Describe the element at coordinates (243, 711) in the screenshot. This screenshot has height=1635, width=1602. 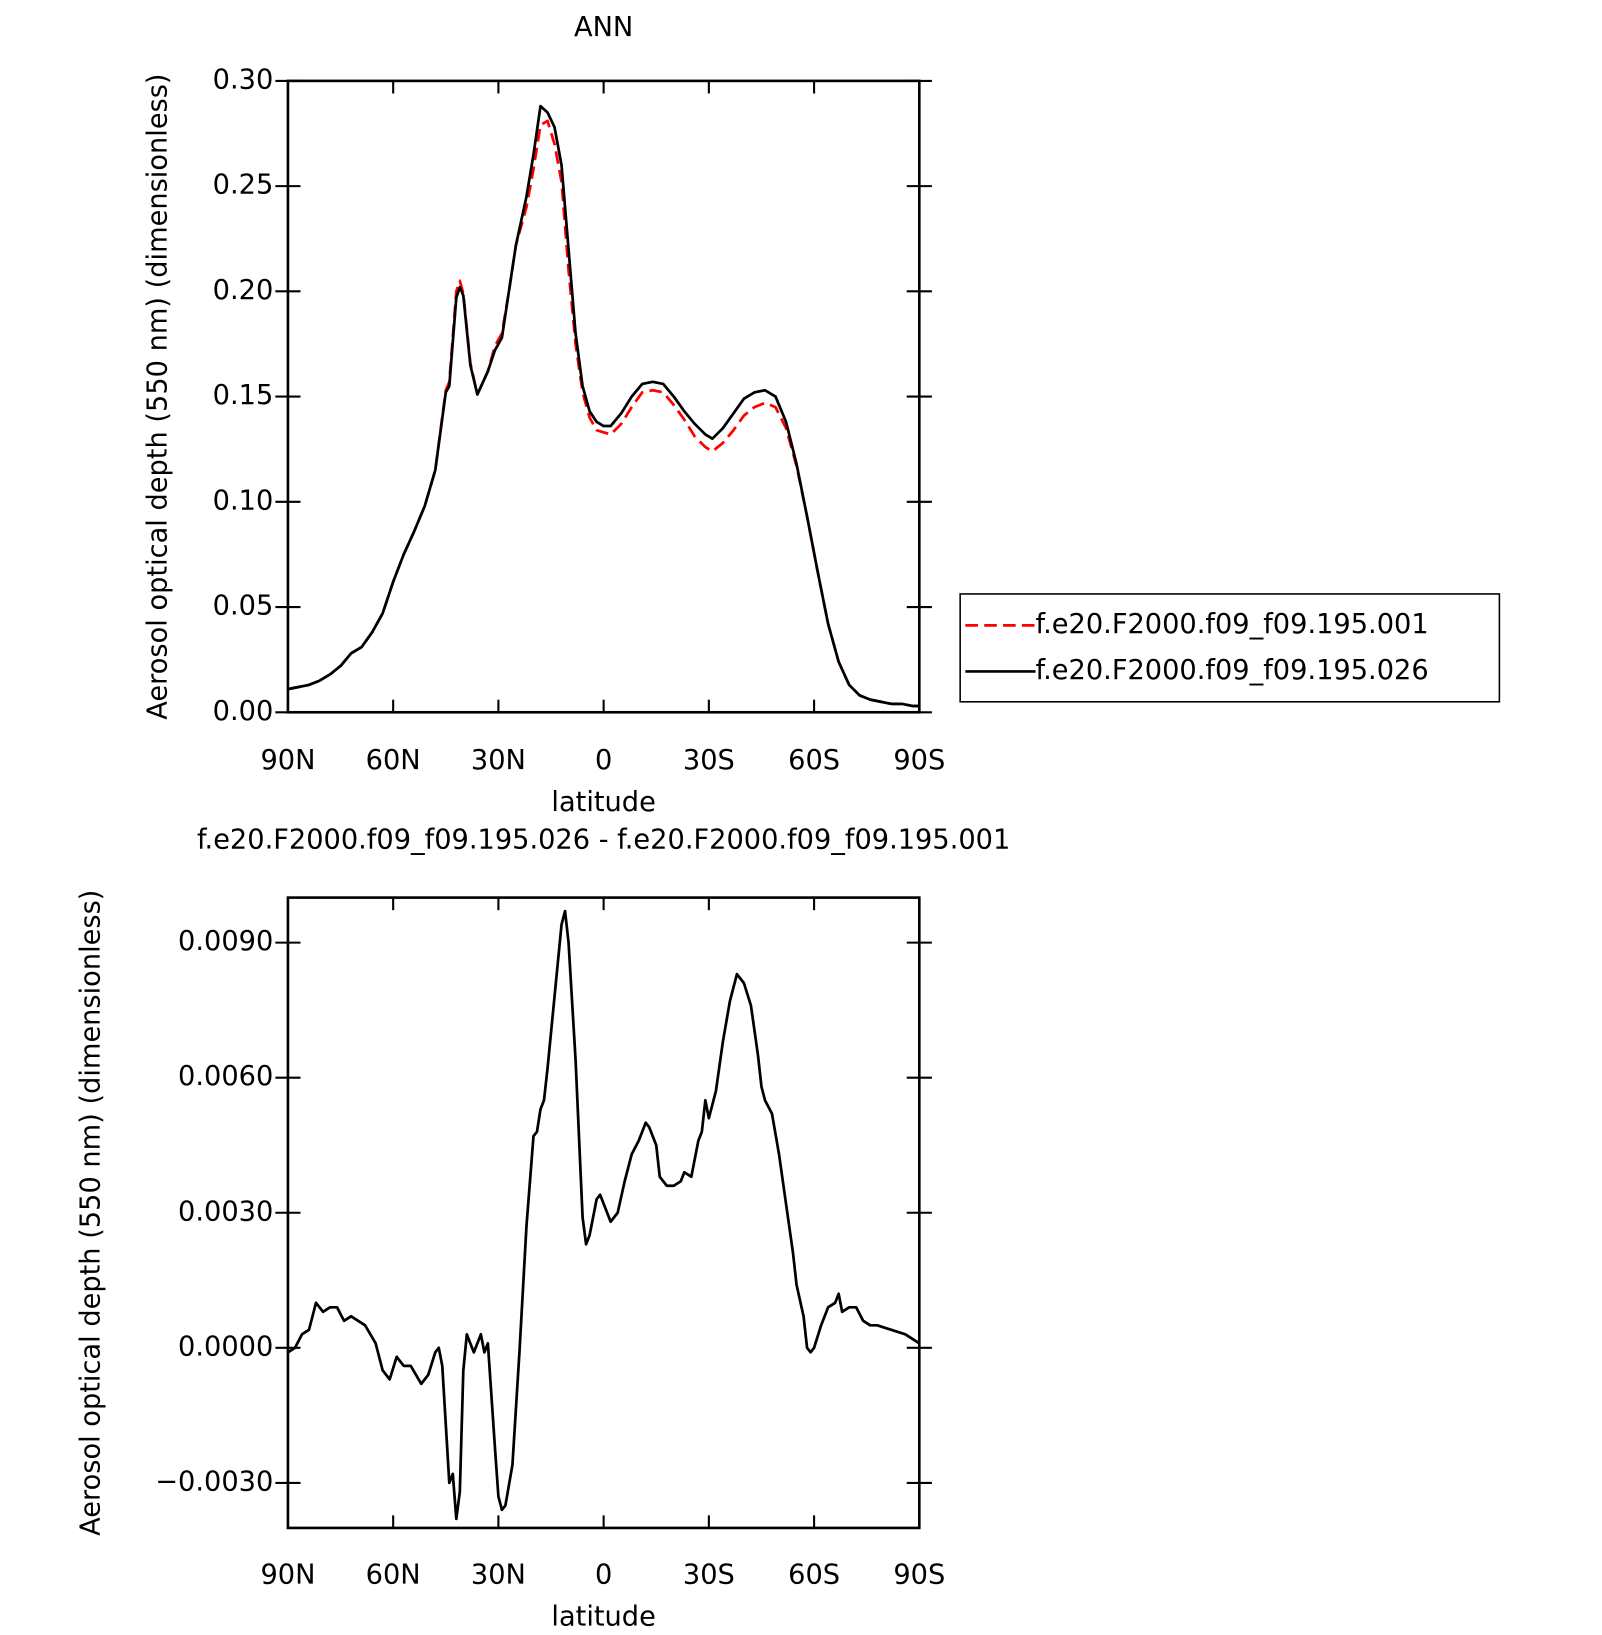
I see `y-tick-label: 0.00` at that location.